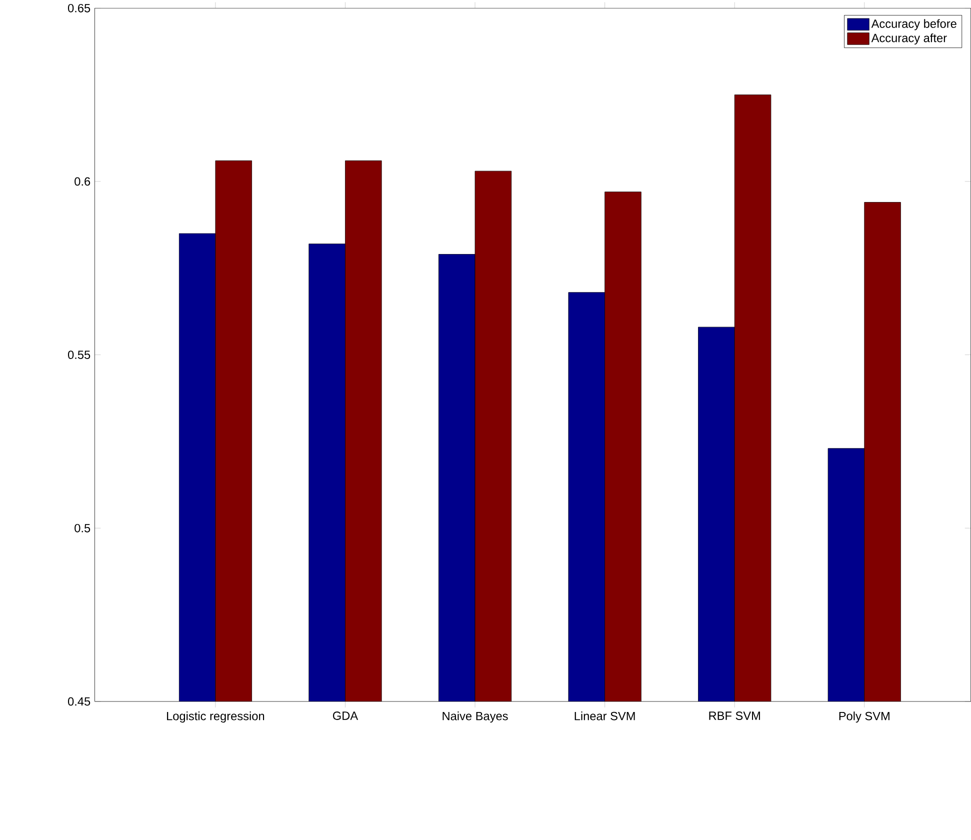  What do you see at coordinates (82, 528) in the screenshot?
I see `y-tick-label: 0.5` at bounding box center [82, 528].